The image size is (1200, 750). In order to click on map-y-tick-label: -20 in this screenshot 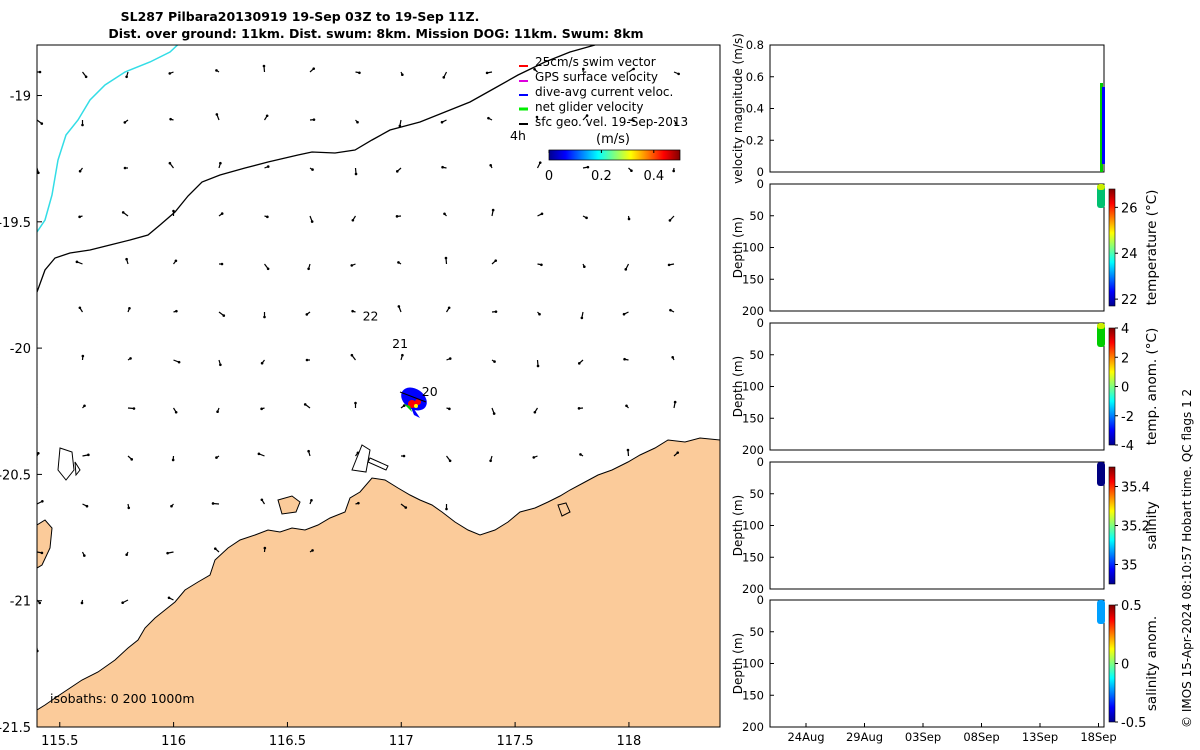, I will do `click(20, 349)`.